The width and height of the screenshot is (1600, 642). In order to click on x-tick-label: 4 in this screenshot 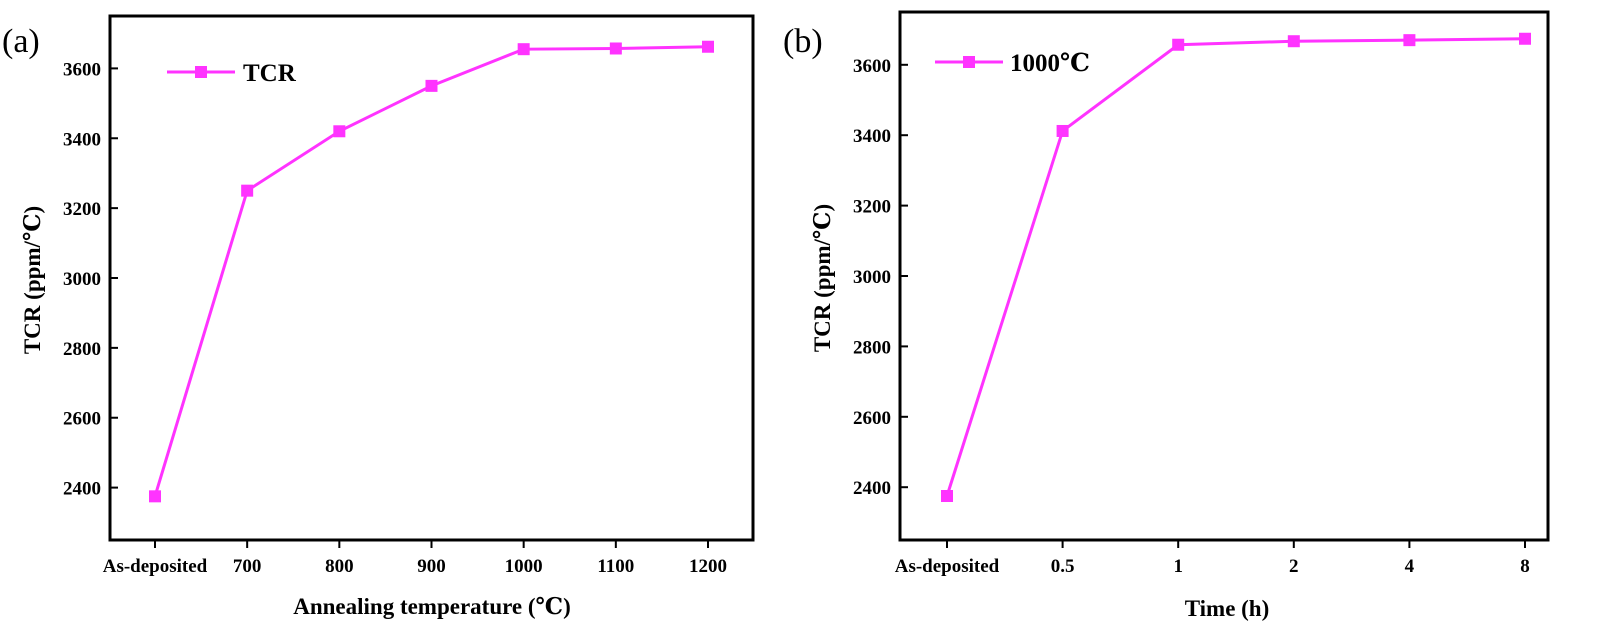, I will do `click(1410, 566)`.